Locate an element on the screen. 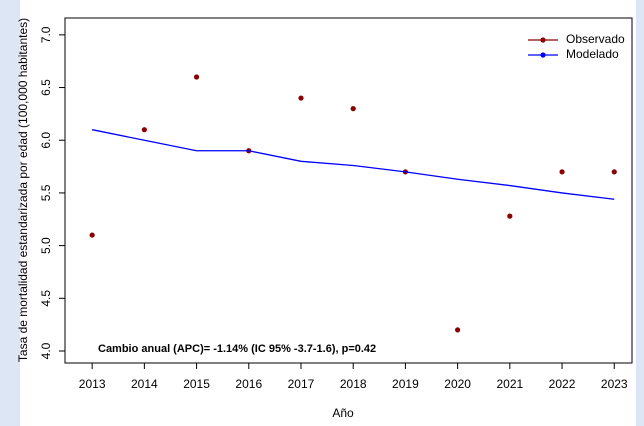 The image size is (644, 426). x-tick-label: 2013 is located at coordinates (92, 384).